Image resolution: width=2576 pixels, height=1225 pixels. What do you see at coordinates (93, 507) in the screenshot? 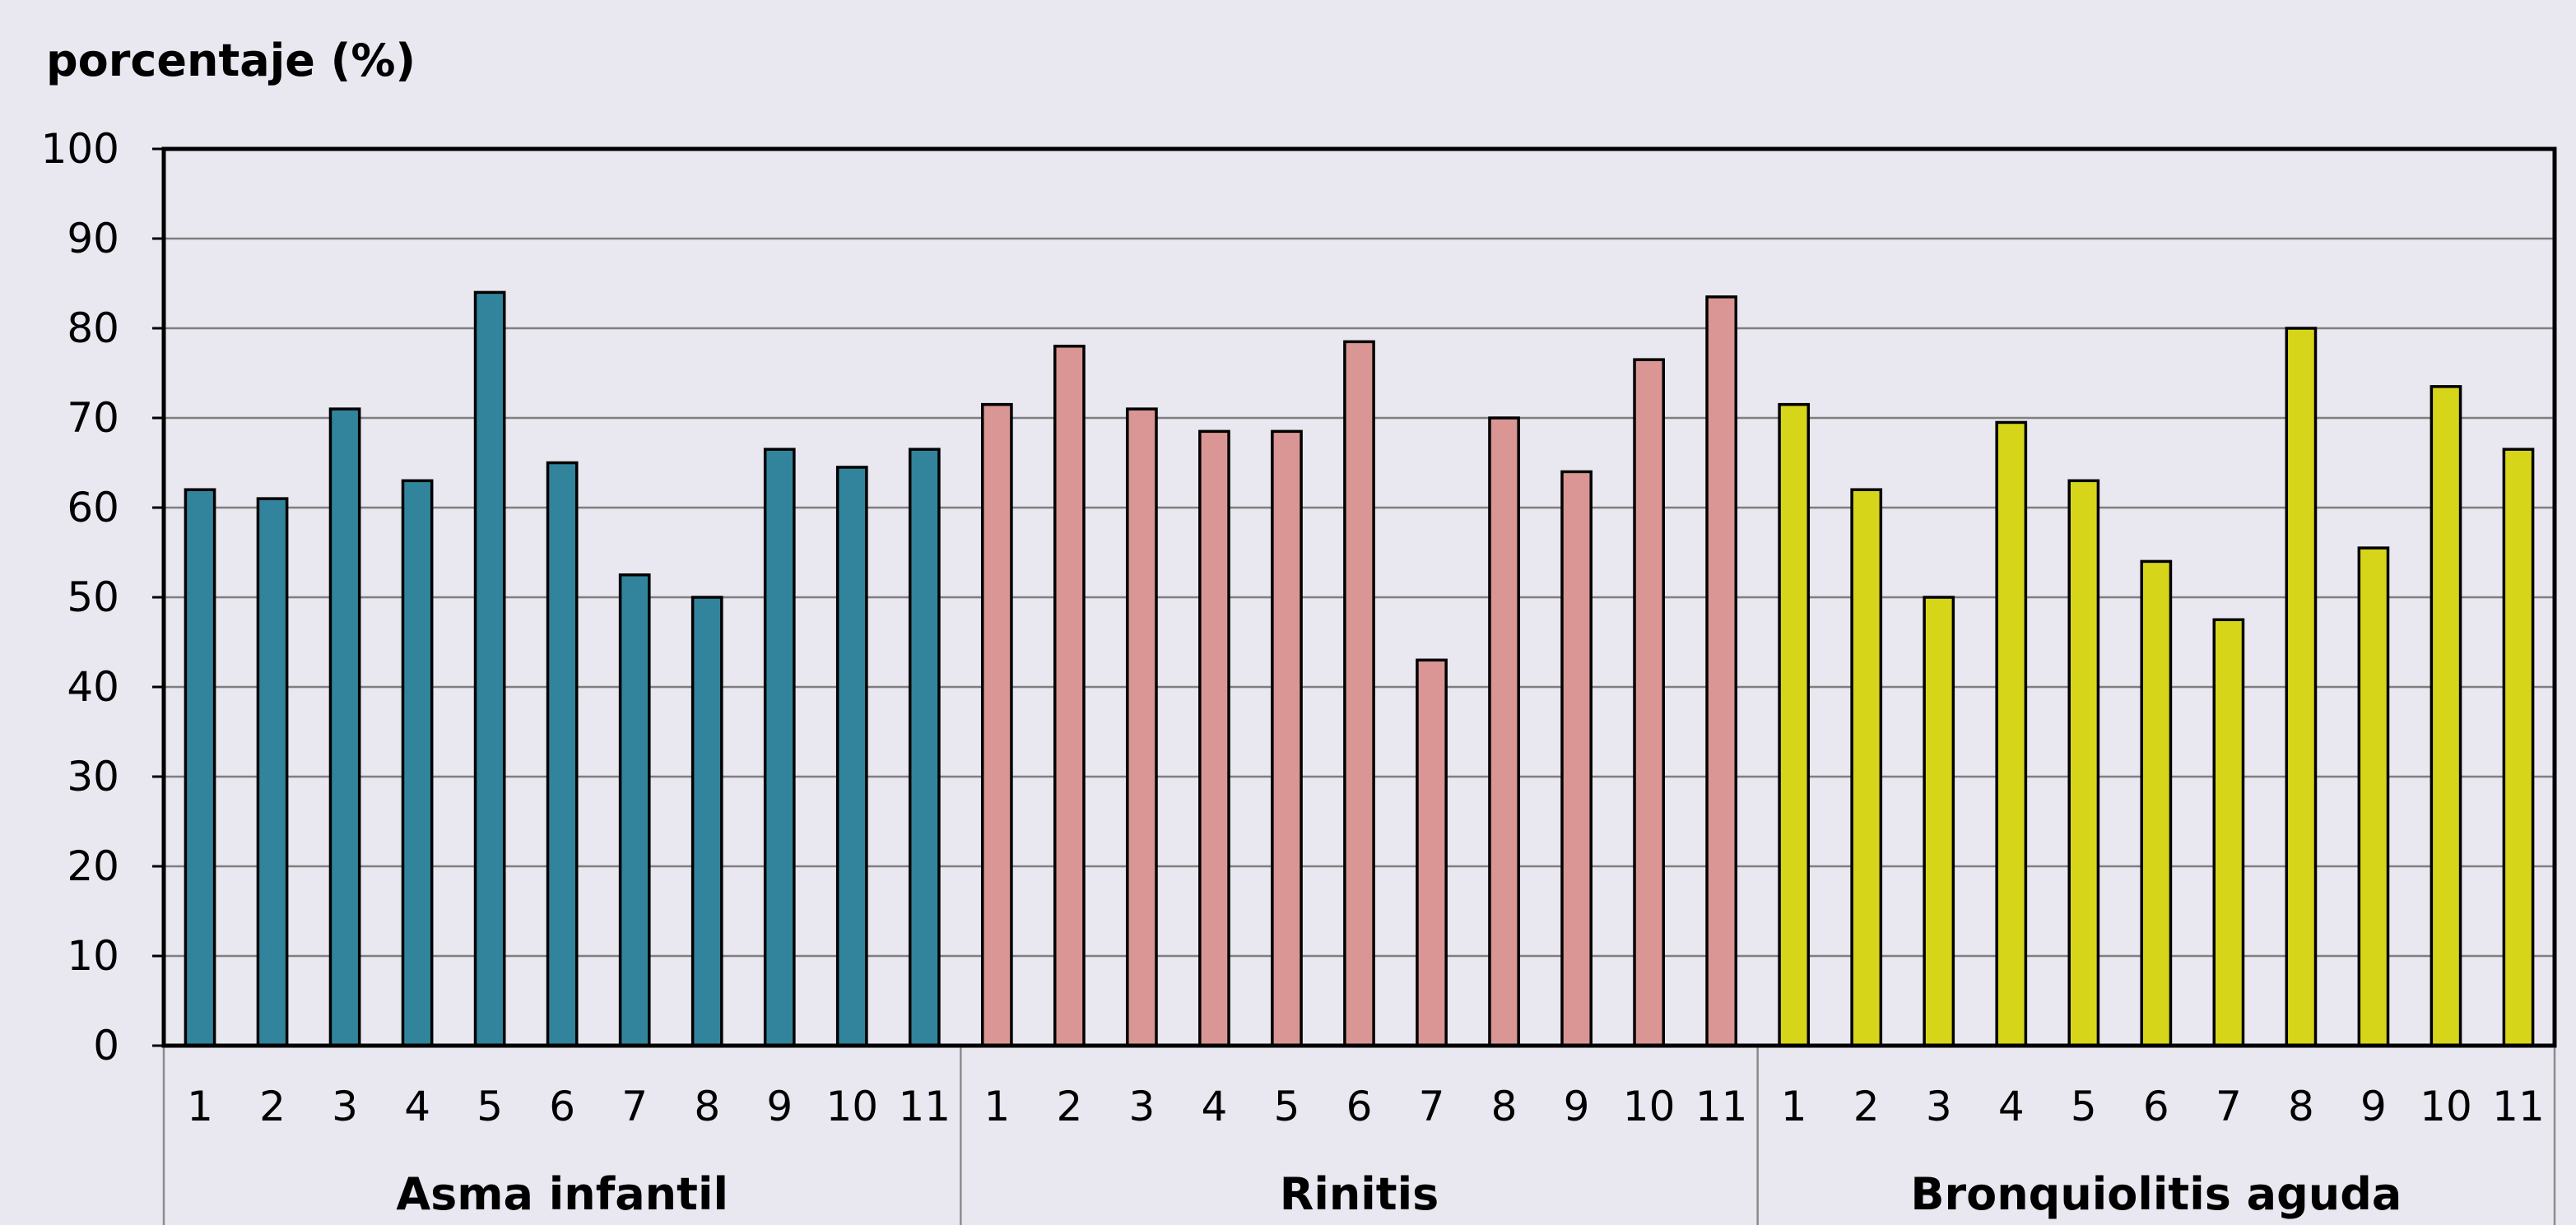
I see `y-tick-label: 60` at bounding box center [93, 507].